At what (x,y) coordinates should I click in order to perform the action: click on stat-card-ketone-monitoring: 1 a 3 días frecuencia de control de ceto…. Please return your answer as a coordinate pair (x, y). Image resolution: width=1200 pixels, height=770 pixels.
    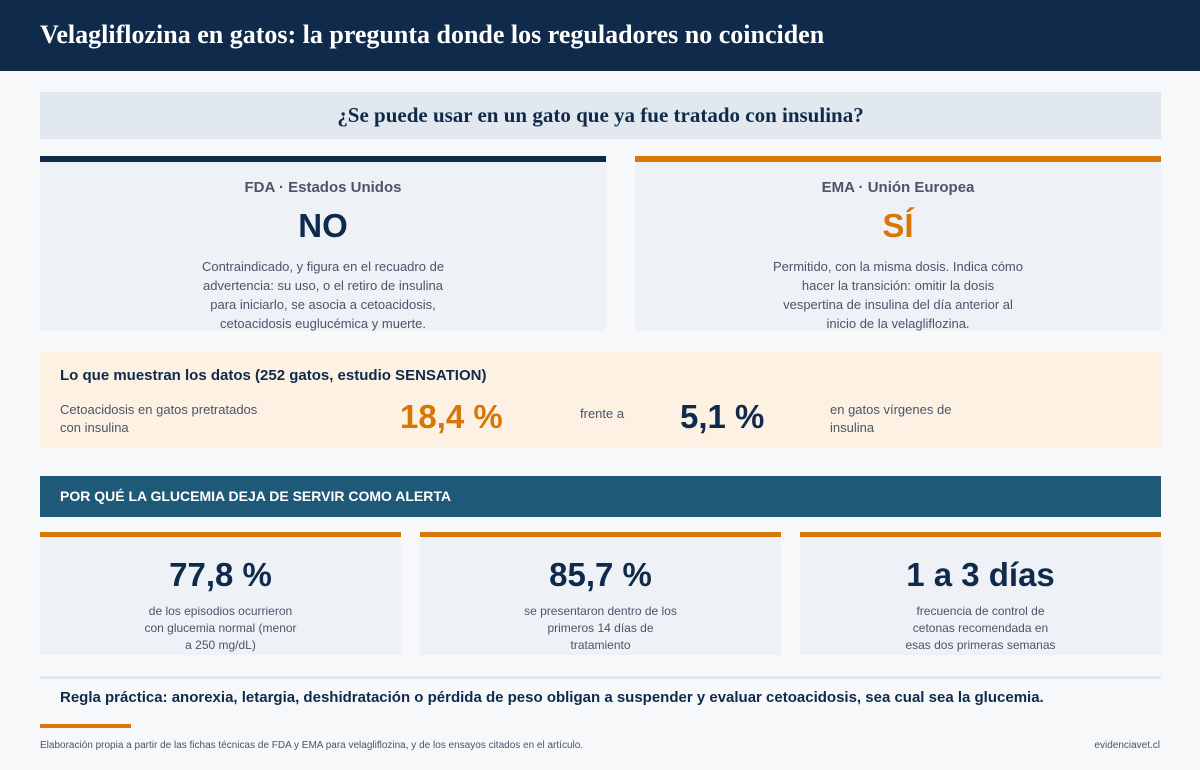
    Looking at the image, I should click on (980, 593).